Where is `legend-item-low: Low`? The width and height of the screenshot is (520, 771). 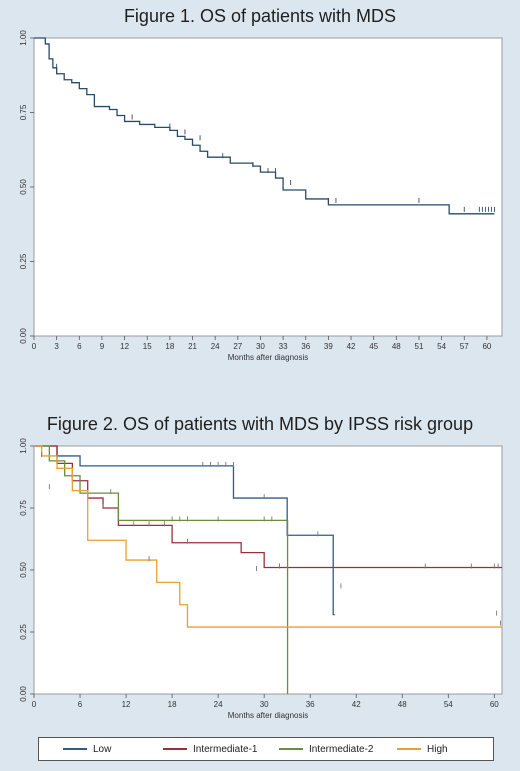 legend-item-low: Low is located at coordinates (87, 749).